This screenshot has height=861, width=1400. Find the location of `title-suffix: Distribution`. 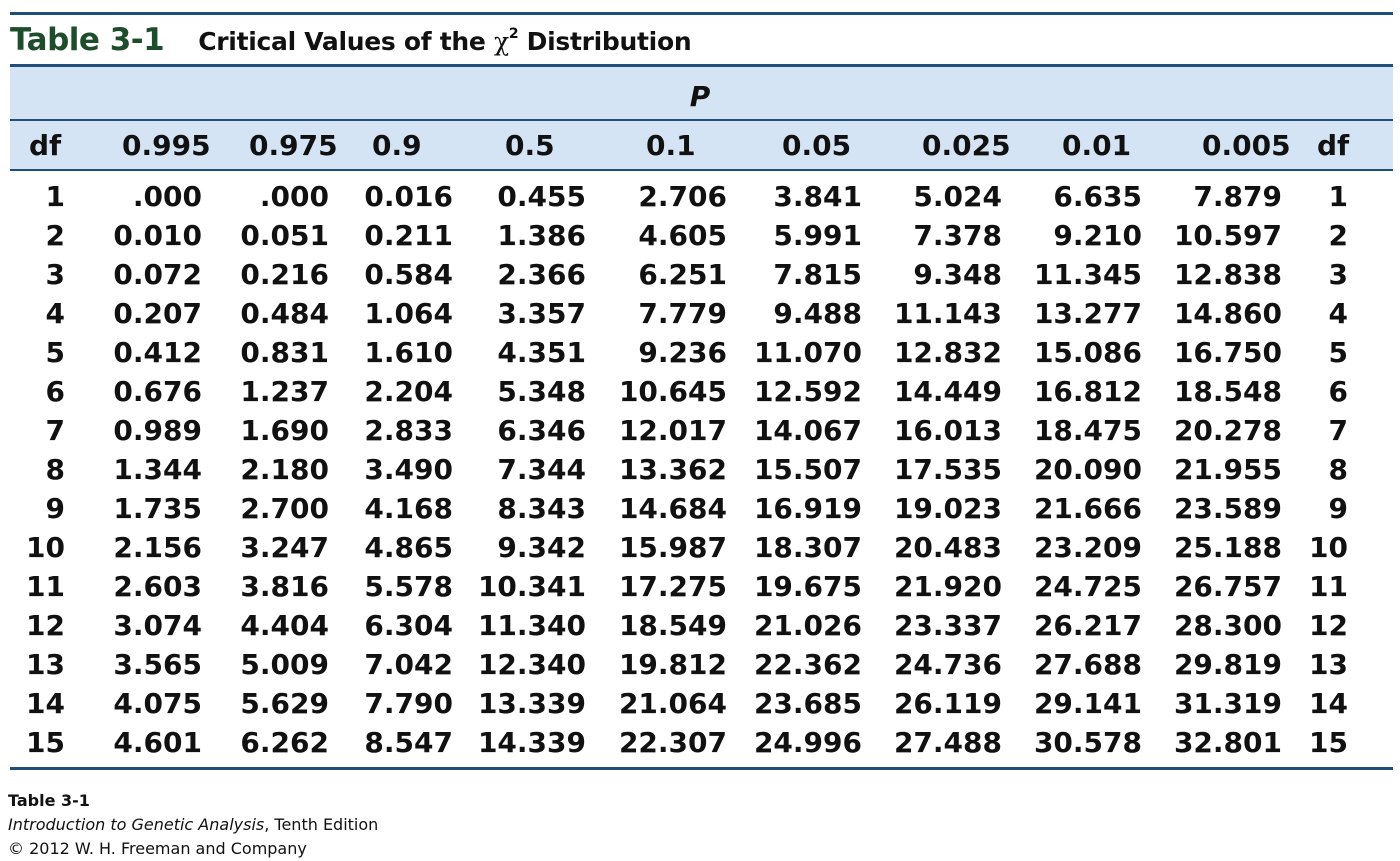

title-suffix: Distribution is located at coordinates (605, 41).